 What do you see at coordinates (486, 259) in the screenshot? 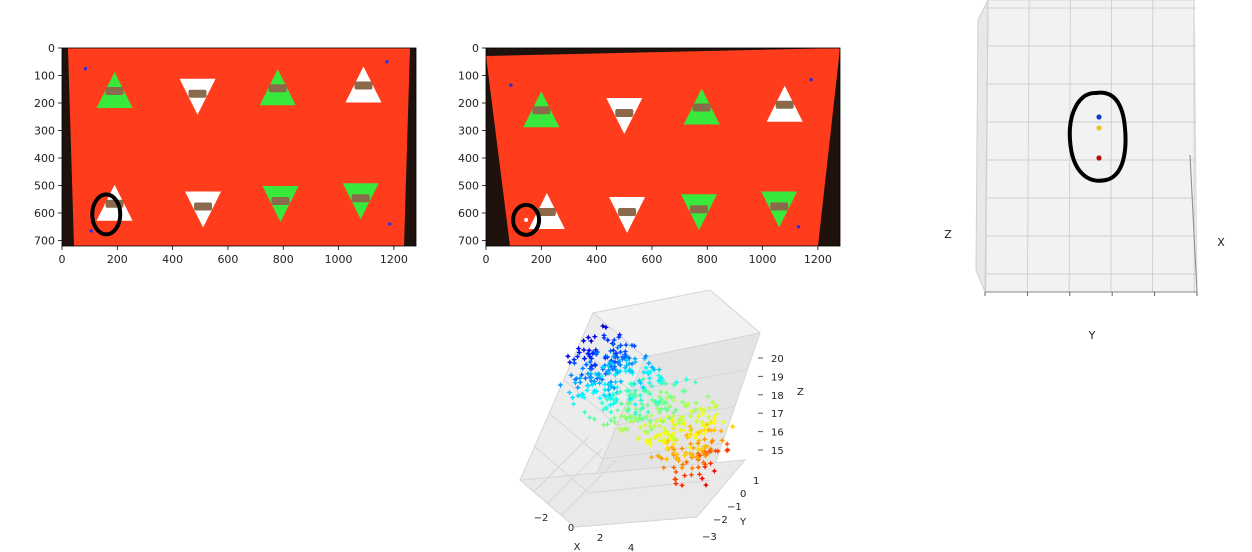
I see `x-tick-label: 0` at bounding box center [486, 259].